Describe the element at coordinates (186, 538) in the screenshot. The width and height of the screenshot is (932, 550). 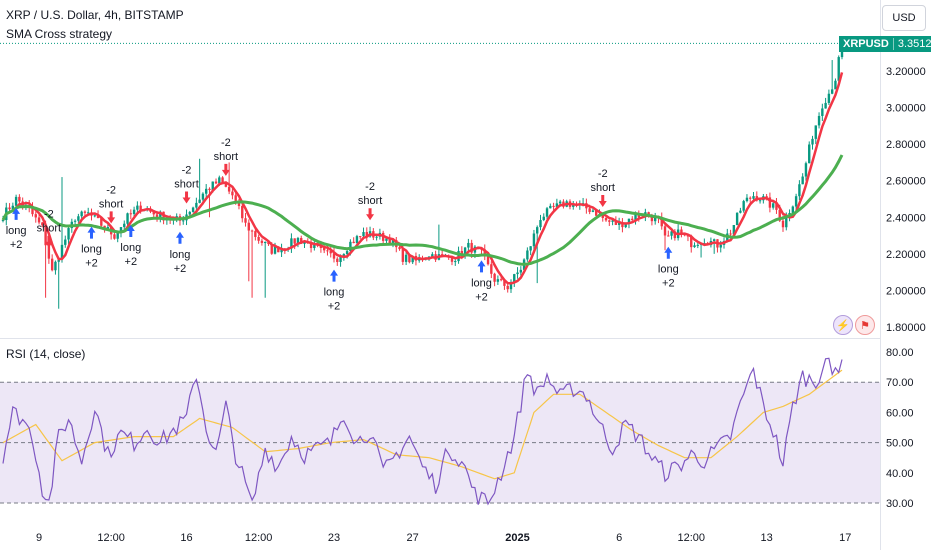
I see `time-axis-label: 16` at that location.